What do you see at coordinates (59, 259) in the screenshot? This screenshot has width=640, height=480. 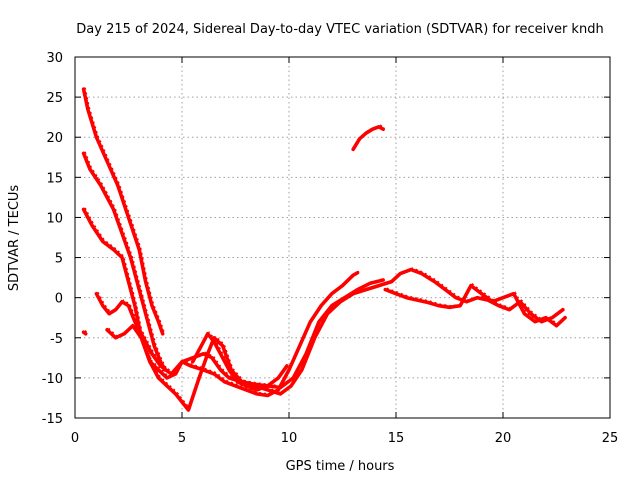 I see `y-tick-label: 5` at bounding box center [59, 259].